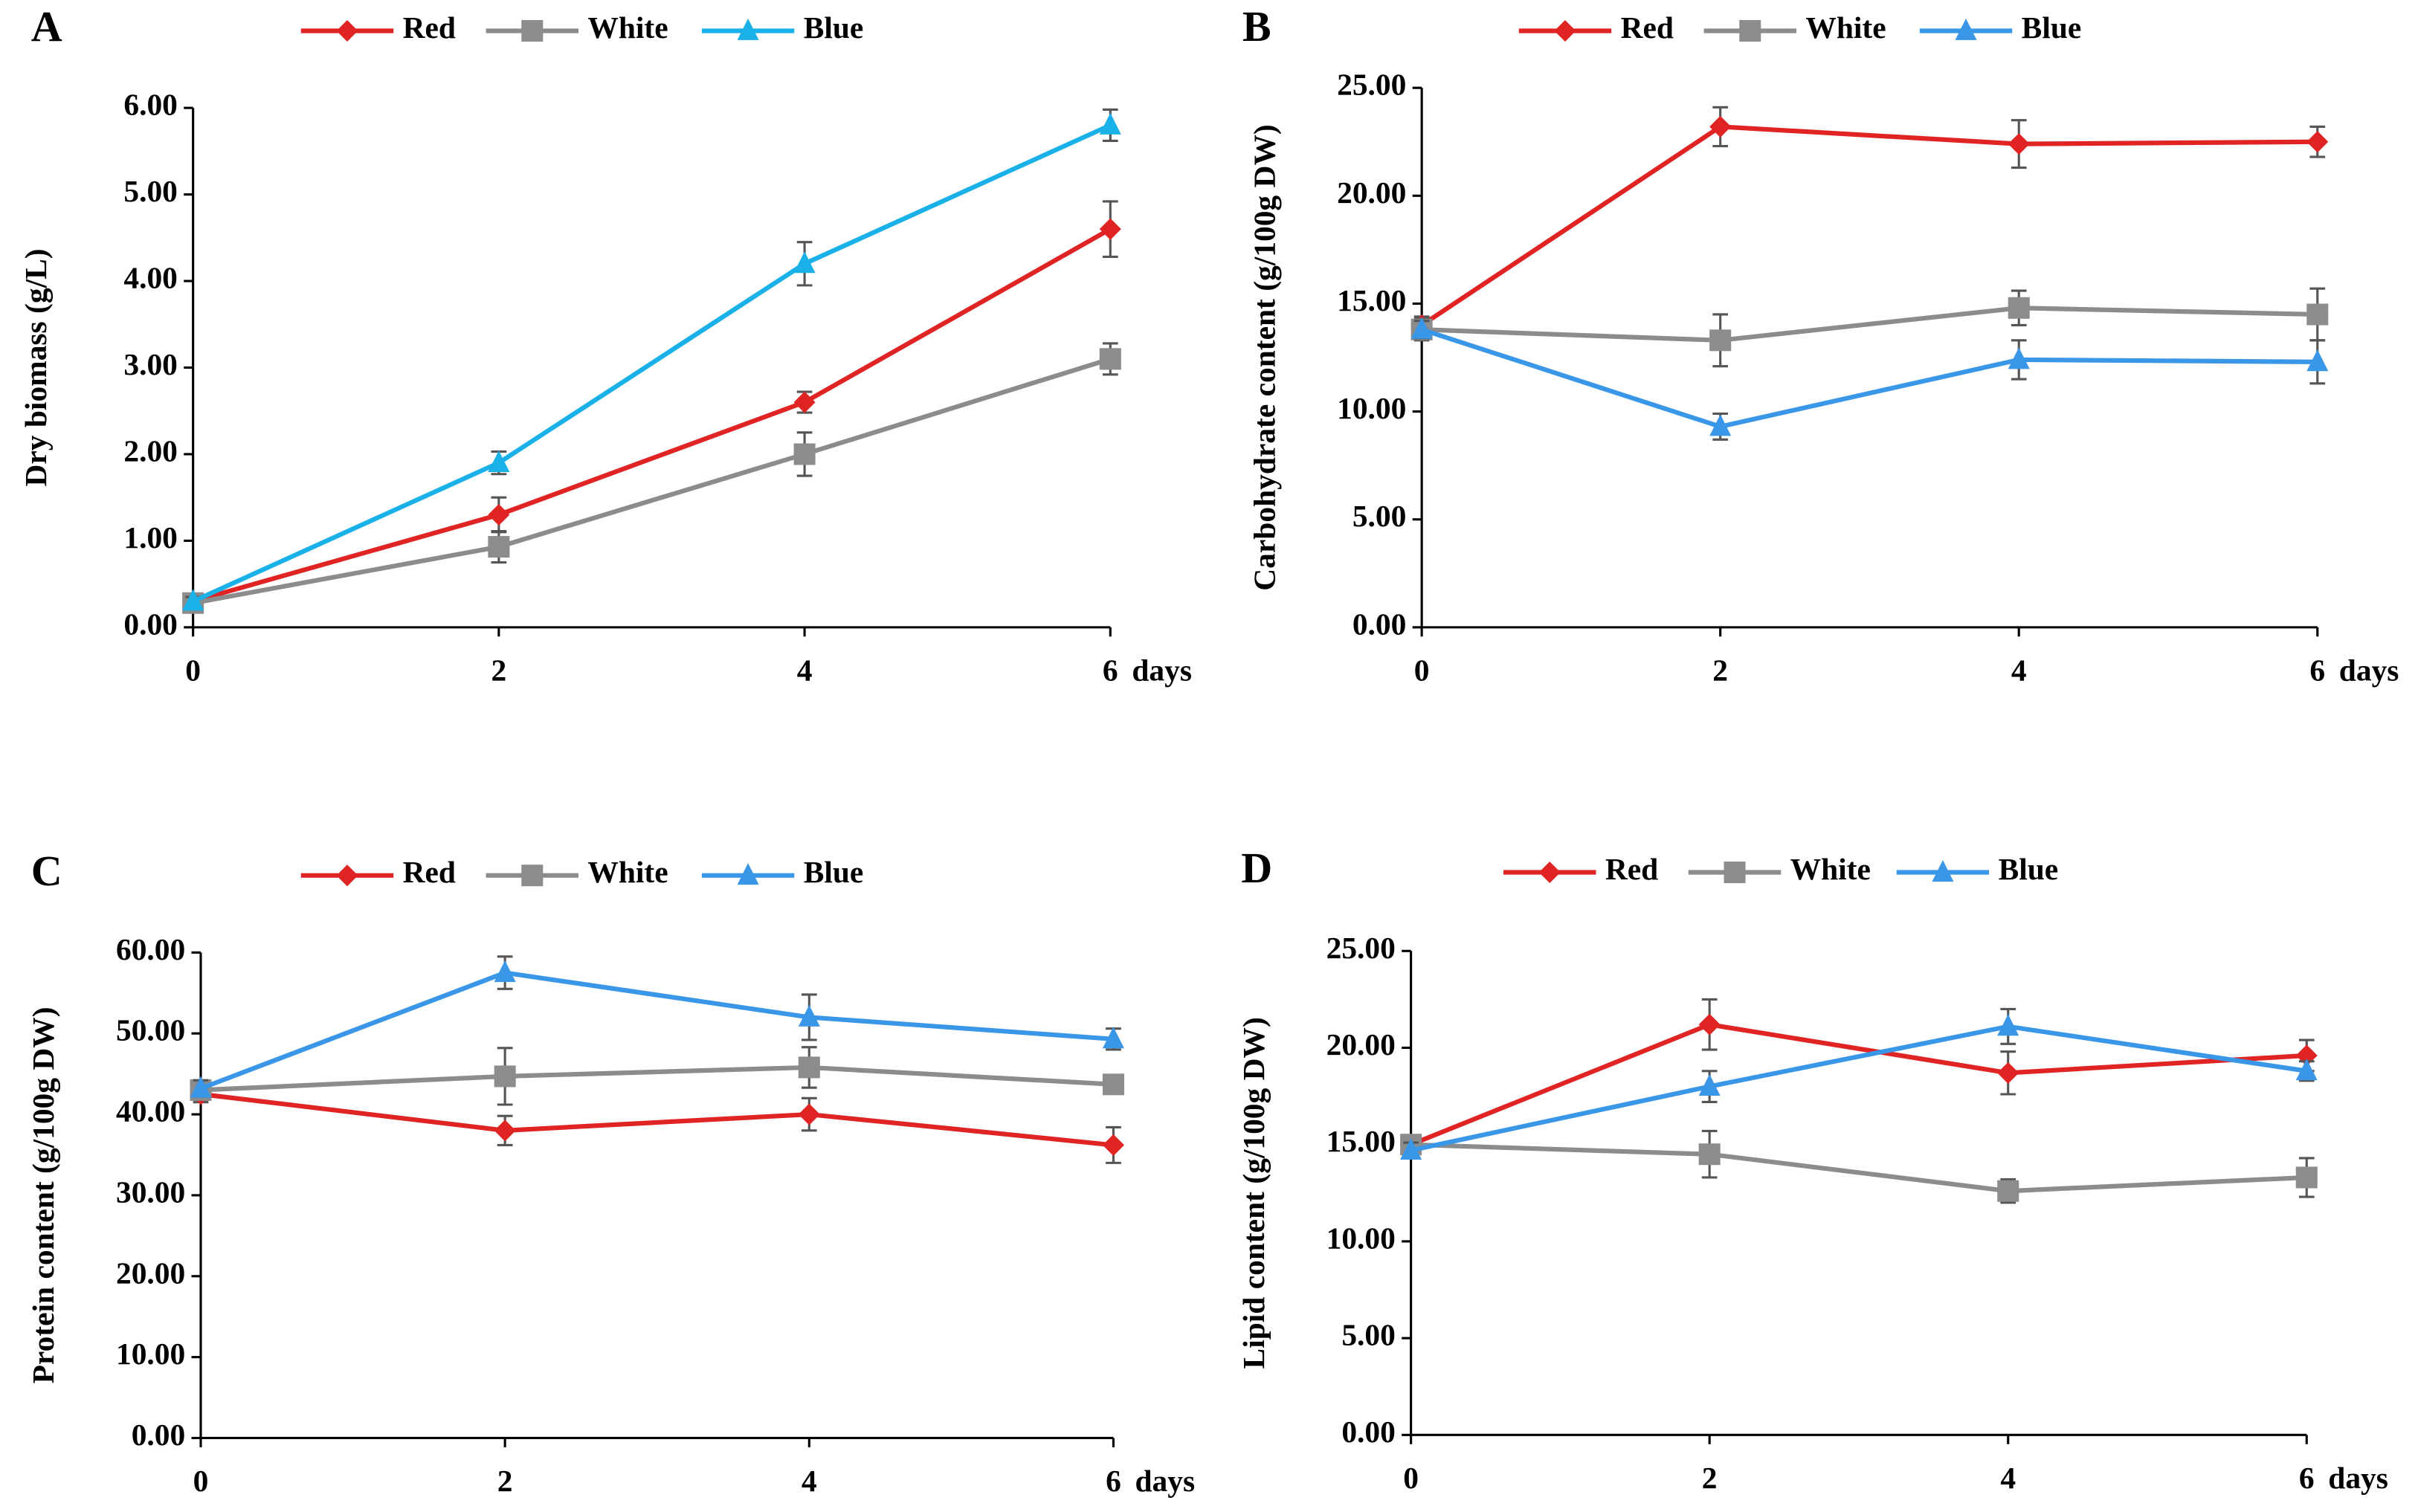 This screenshot has width=2418, height=1512. I want to click on y-tick-label: 2.00, so click(151, 451).